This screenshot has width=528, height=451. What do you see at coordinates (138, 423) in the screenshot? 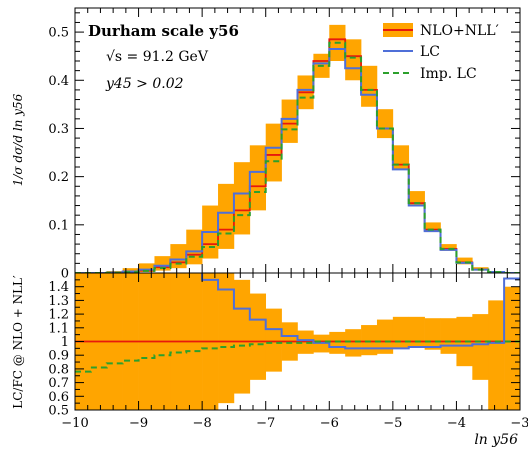
I see `x-tick-label: −9` at bounding box center [138, 423].